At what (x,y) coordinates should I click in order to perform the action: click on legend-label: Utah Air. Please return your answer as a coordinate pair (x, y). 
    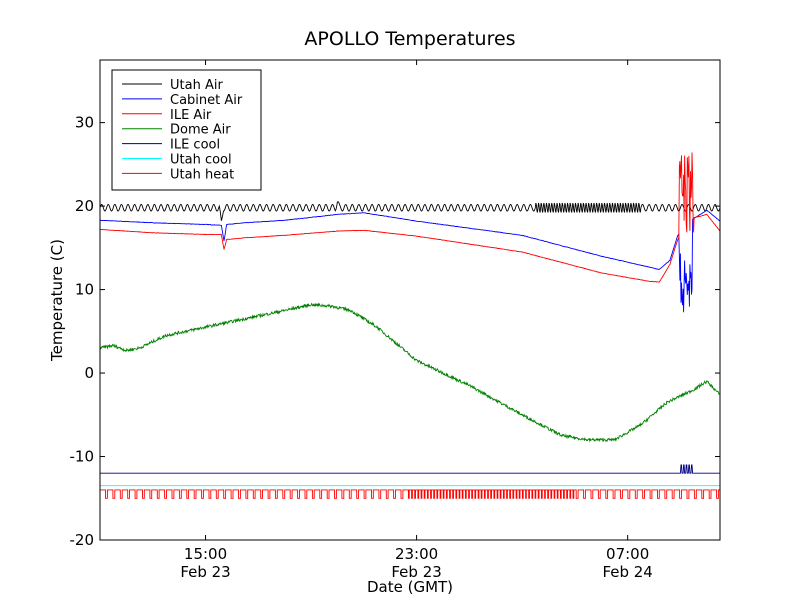
    Looking at the image, I should click on (196, 85).